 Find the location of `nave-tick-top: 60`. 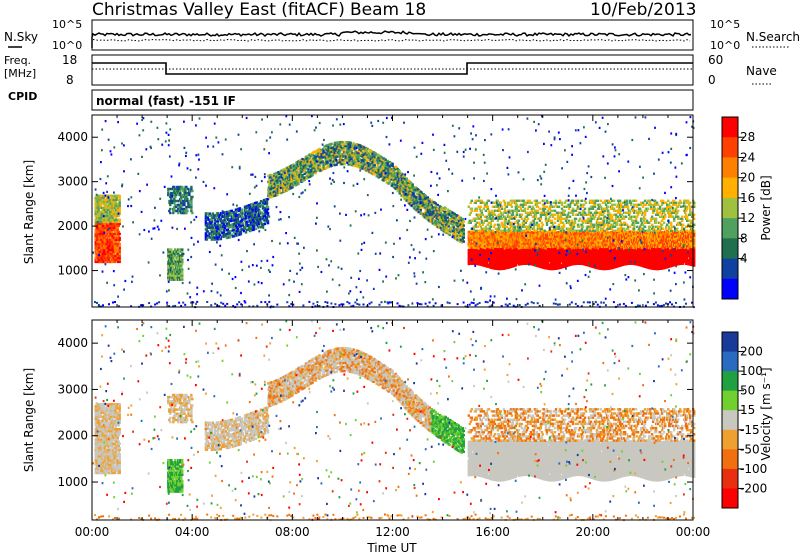

nave-tick-top: 60 is located at coordinates (715, 60).